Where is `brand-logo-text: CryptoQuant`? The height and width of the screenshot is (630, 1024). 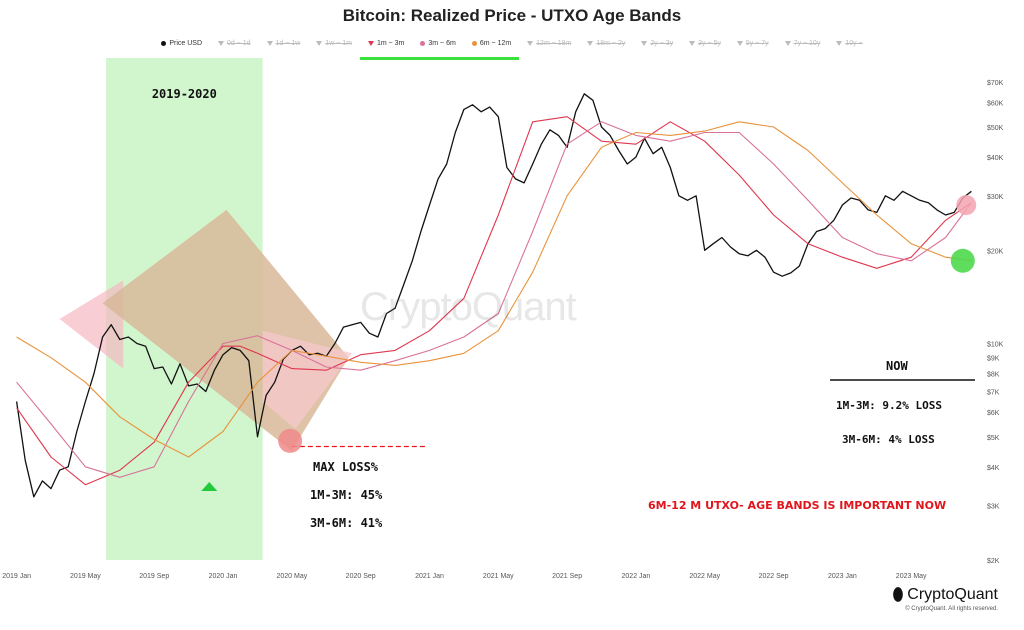
brand-logo-text: CryptoQuant is located at coordinates (952, 594).